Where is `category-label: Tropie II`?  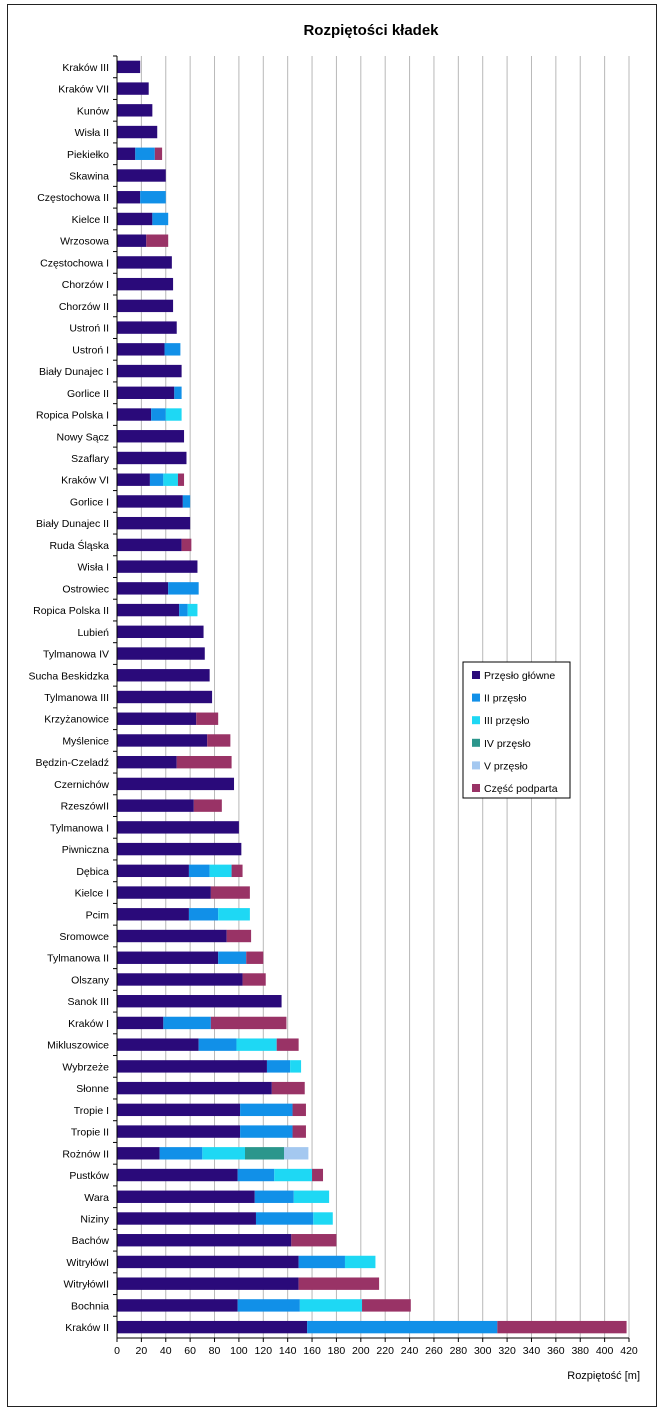 category-label: Tropie II is located at coordinates (90, 1133).